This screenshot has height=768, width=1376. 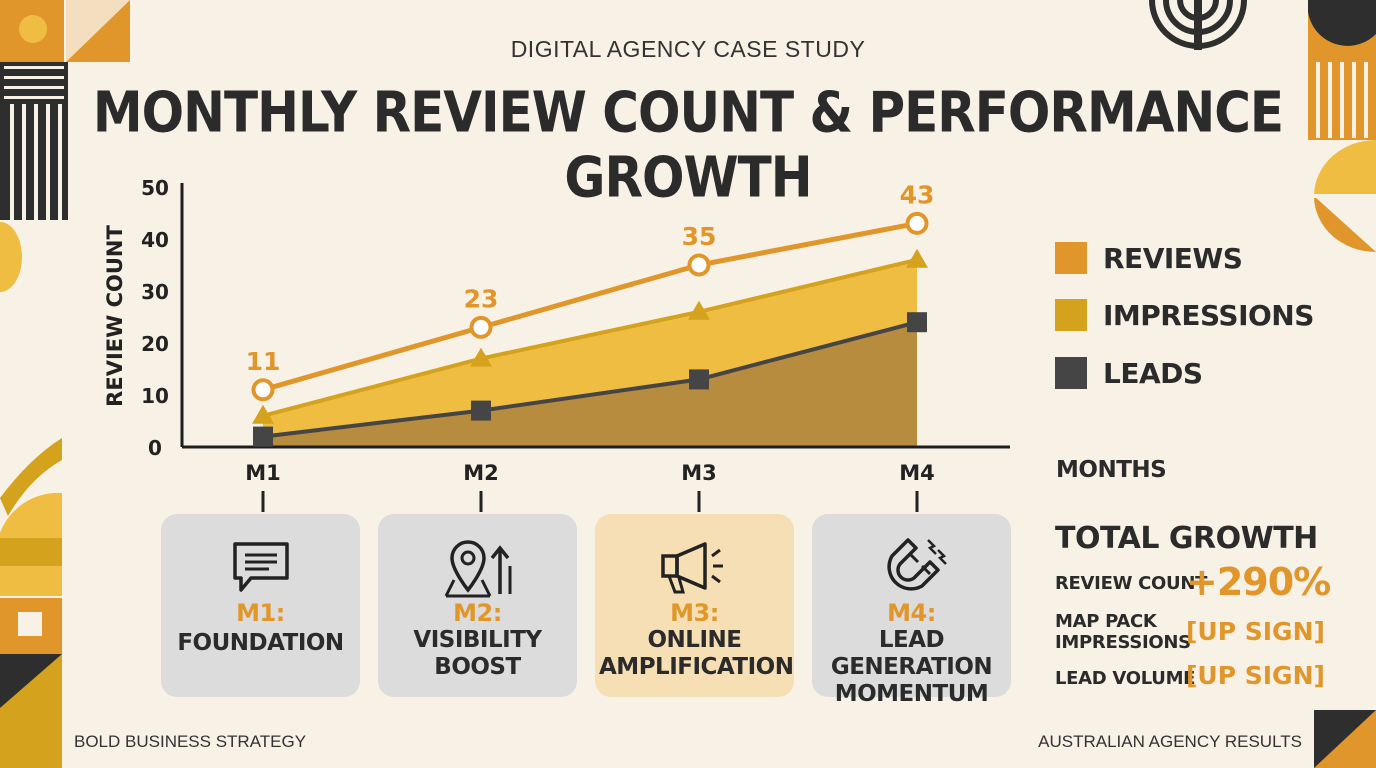 What do you see at coordinates (1153, 373) in the screenshot?
I see `legend-label-leads: LEADS` at bounding box center [1153, 373].